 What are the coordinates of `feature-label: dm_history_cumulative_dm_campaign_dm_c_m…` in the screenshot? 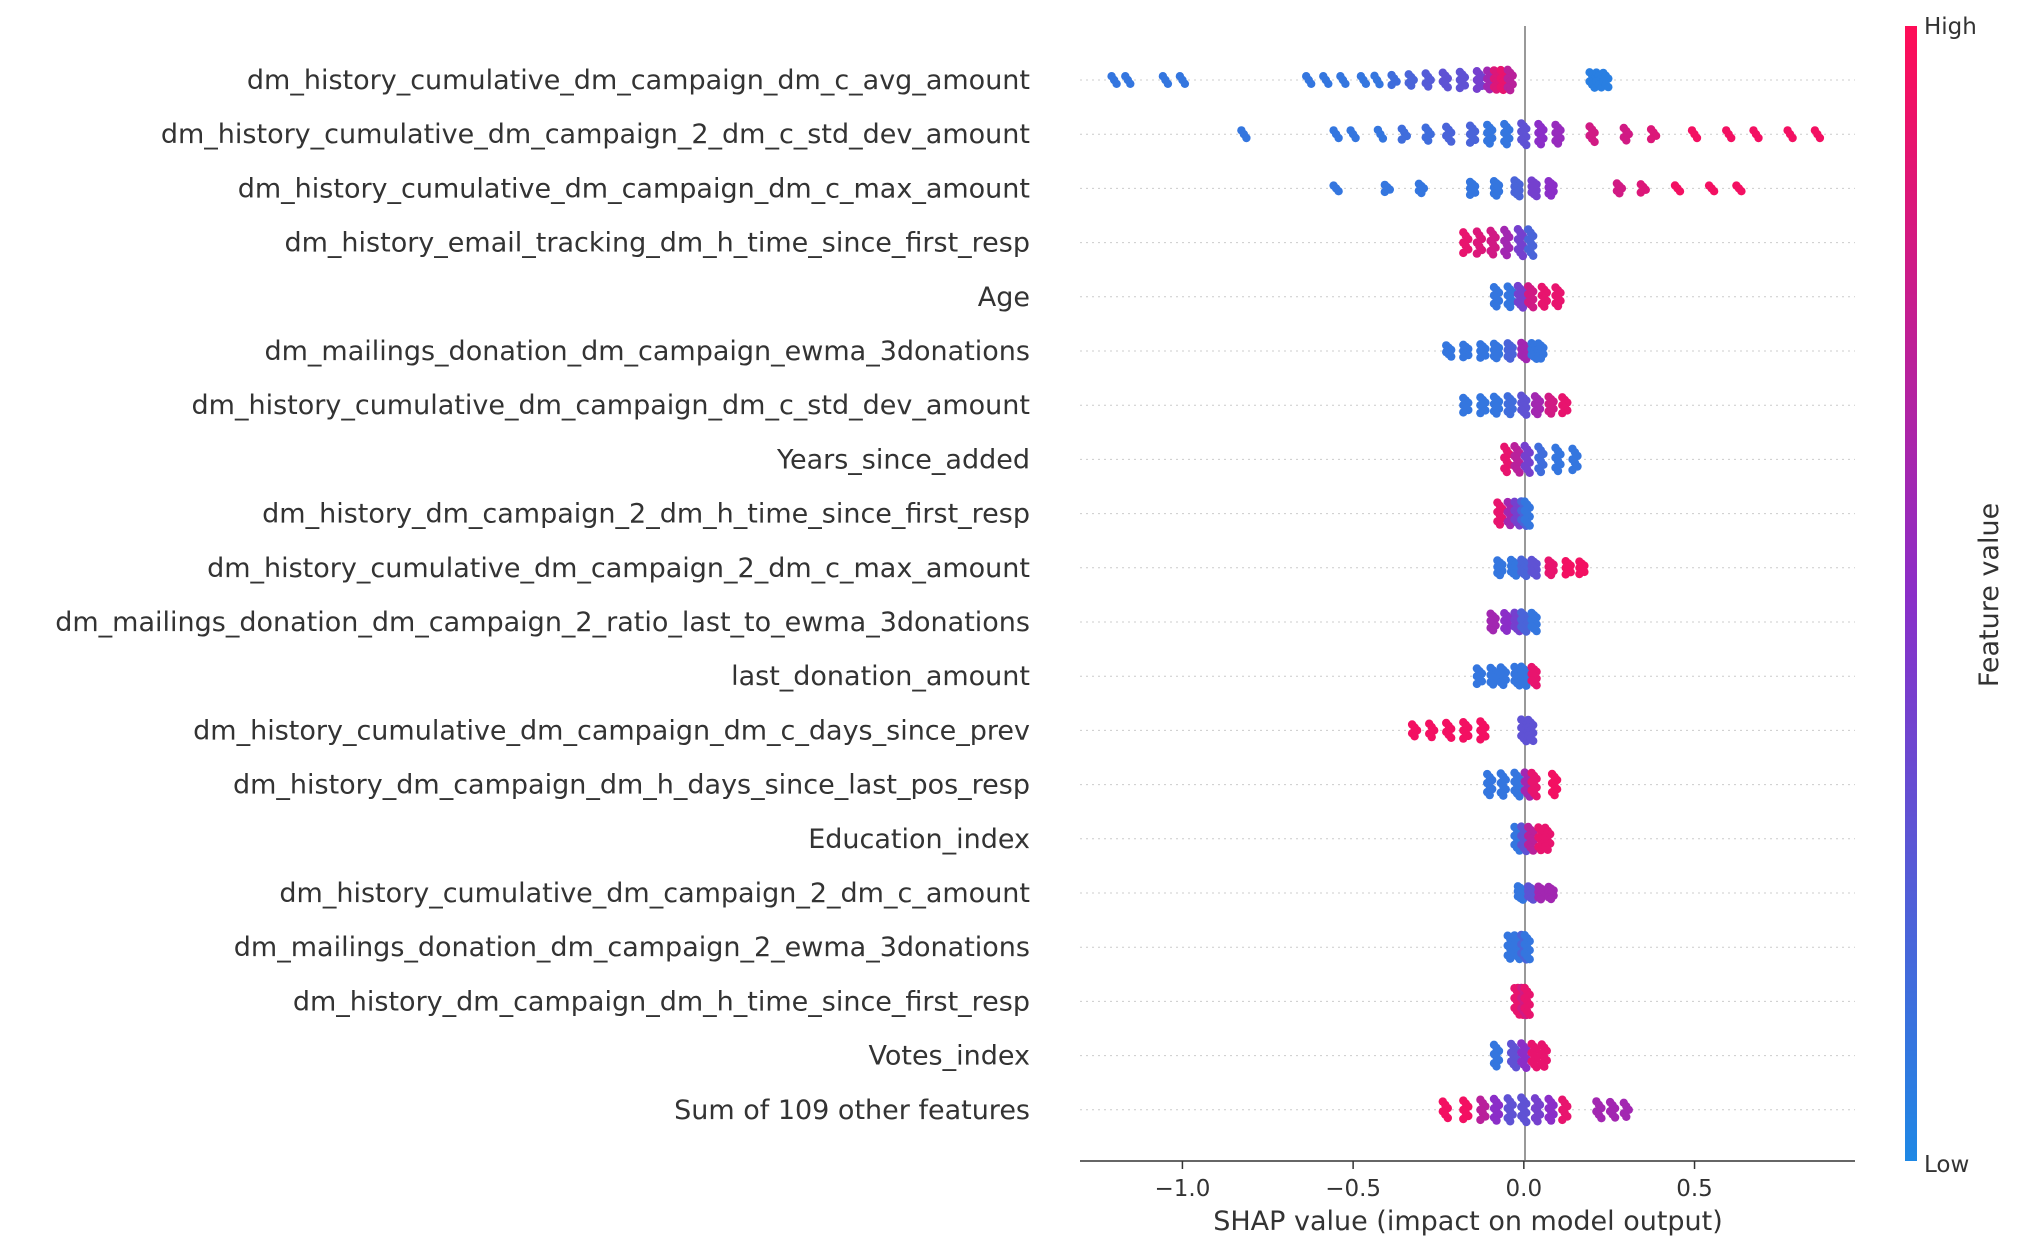 It's located at (634, 188).